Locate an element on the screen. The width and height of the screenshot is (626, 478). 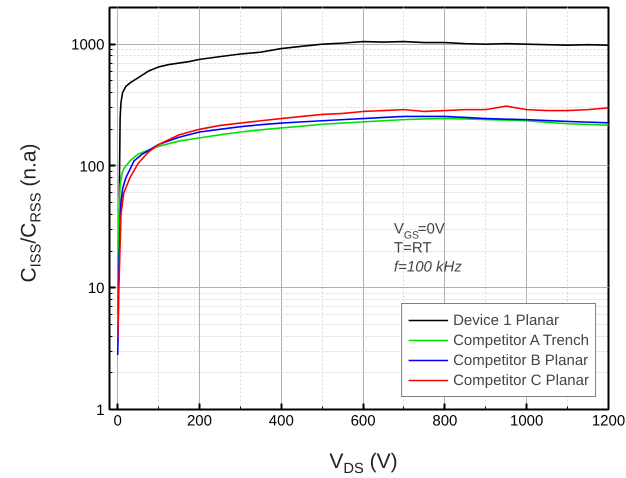
legend-label: Competitor C Planar is located at coordinates (521, 380).